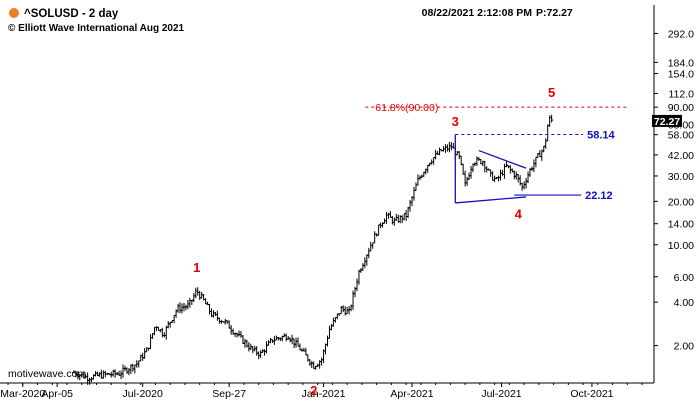  I want to click on price-tick-label: 90.00, so click(681, 108).